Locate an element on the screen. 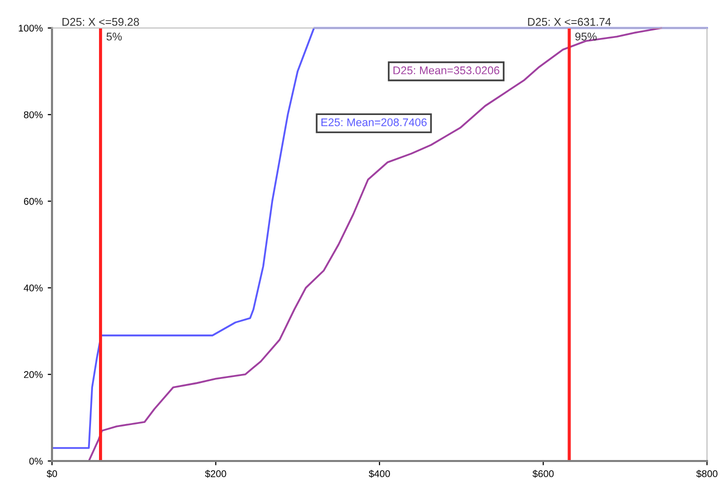 This screenshot has width=727, height=485. annotation: D25: Mean=353.0206 is located at coordinates (447, 70).